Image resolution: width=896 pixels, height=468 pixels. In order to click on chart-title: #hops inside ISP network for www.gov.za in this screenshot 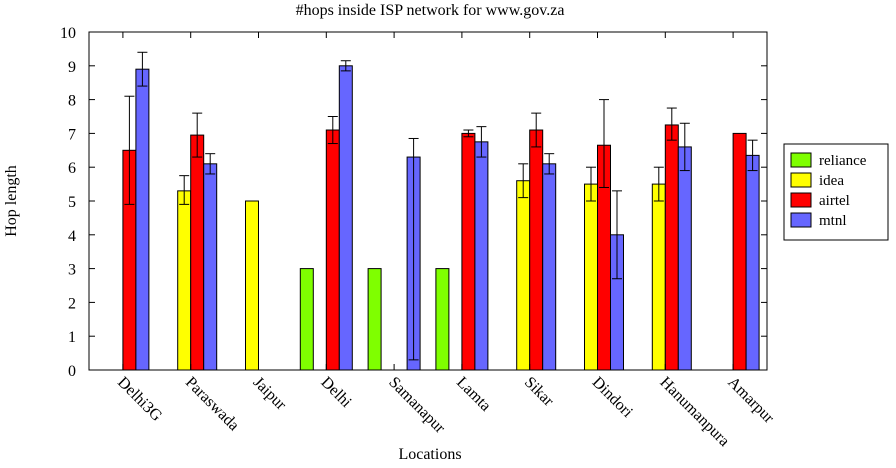, I will do `click(430, 10)`.